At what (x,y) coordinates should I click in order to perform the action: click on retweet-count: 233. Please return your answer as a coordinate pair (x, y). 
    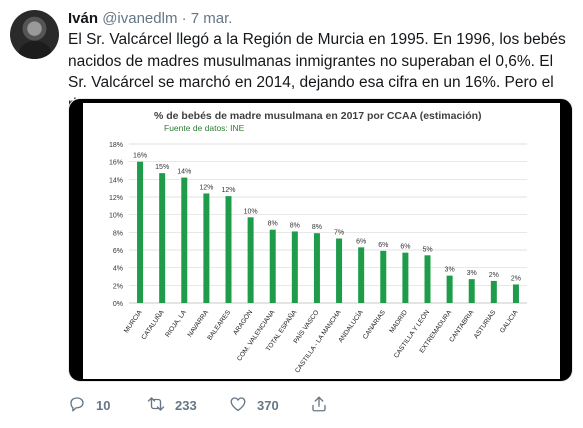
    Looking at the image, I should click on (186, 405).